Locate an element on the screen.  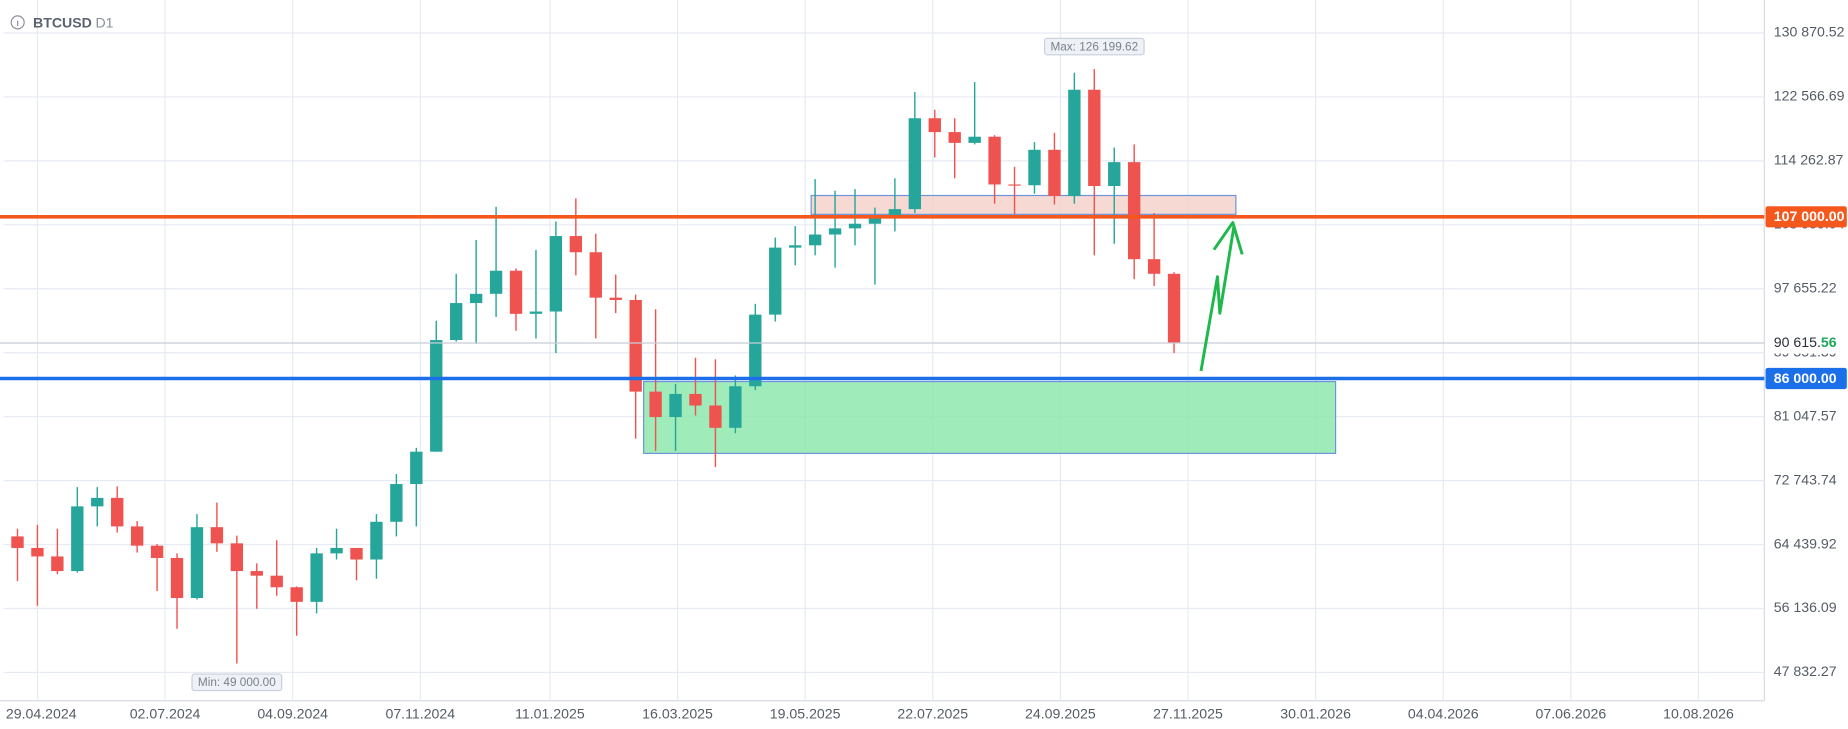
last-price-label: 90 615.56 is located at coordinates (1805, 342).